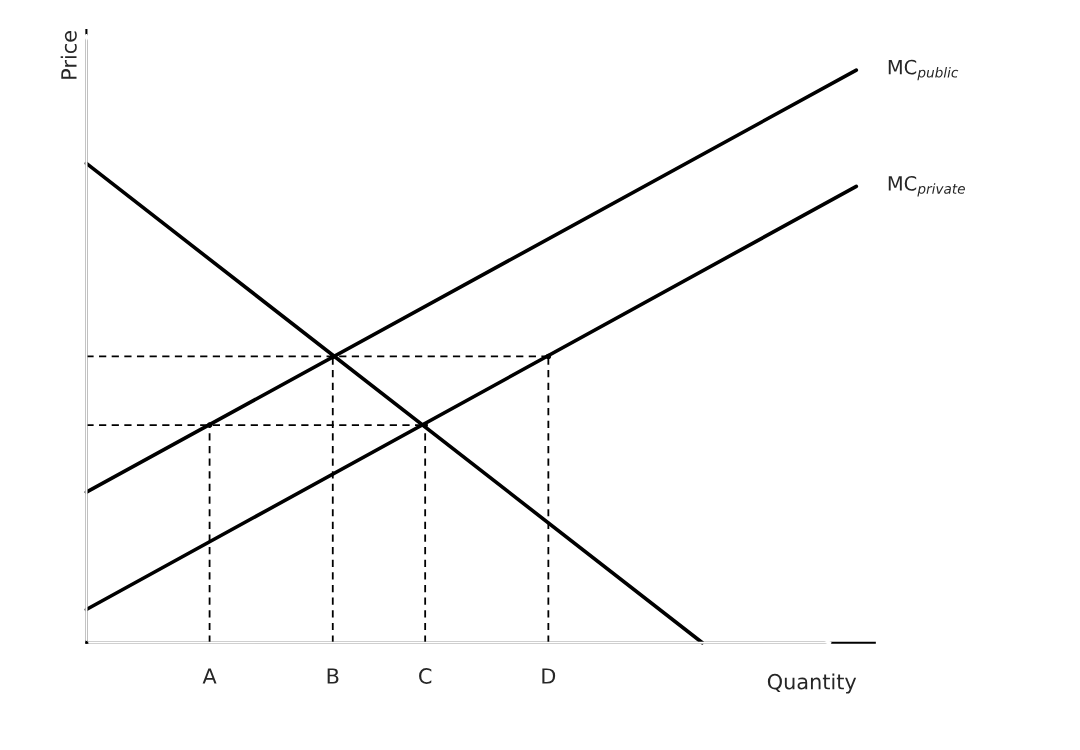 The width and height of the screenshot is (1080, 750). What do you see at coordinates (209, 676) in the screenshot?
I see `x-tick-label: A` at bounding box center [209, 676].